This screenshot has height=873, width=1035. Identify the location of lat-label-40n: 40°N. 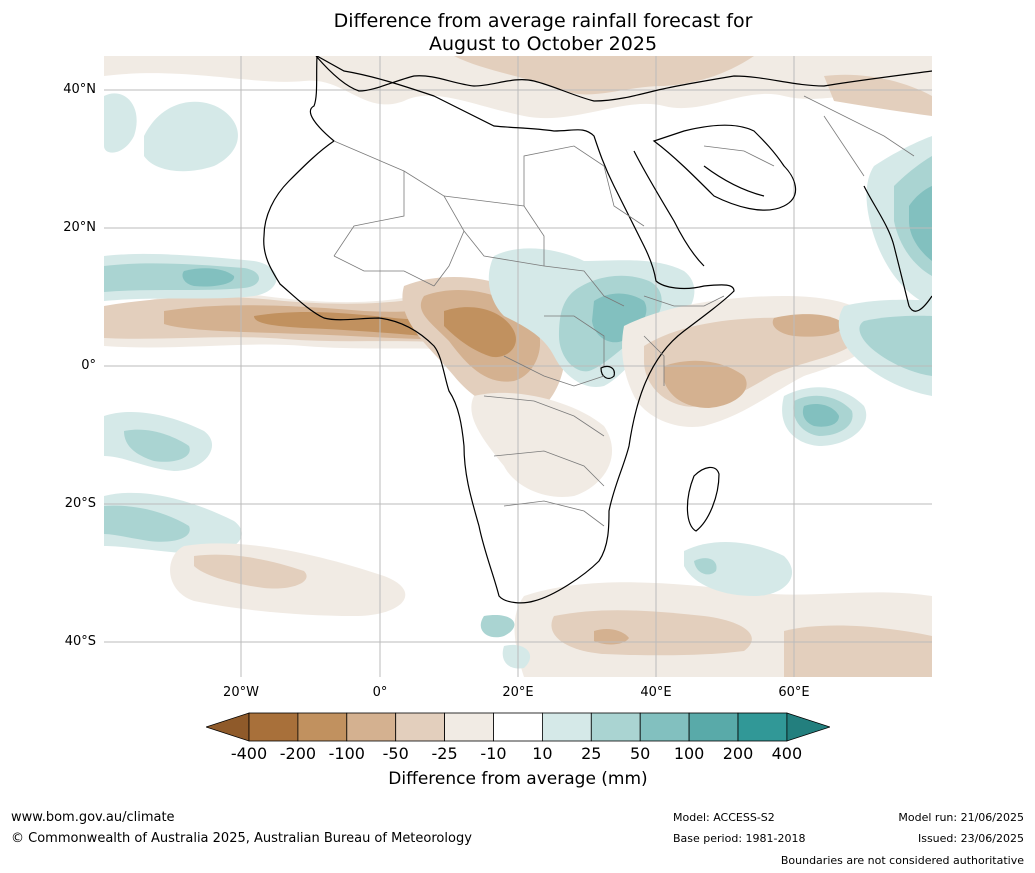
(79, 89).